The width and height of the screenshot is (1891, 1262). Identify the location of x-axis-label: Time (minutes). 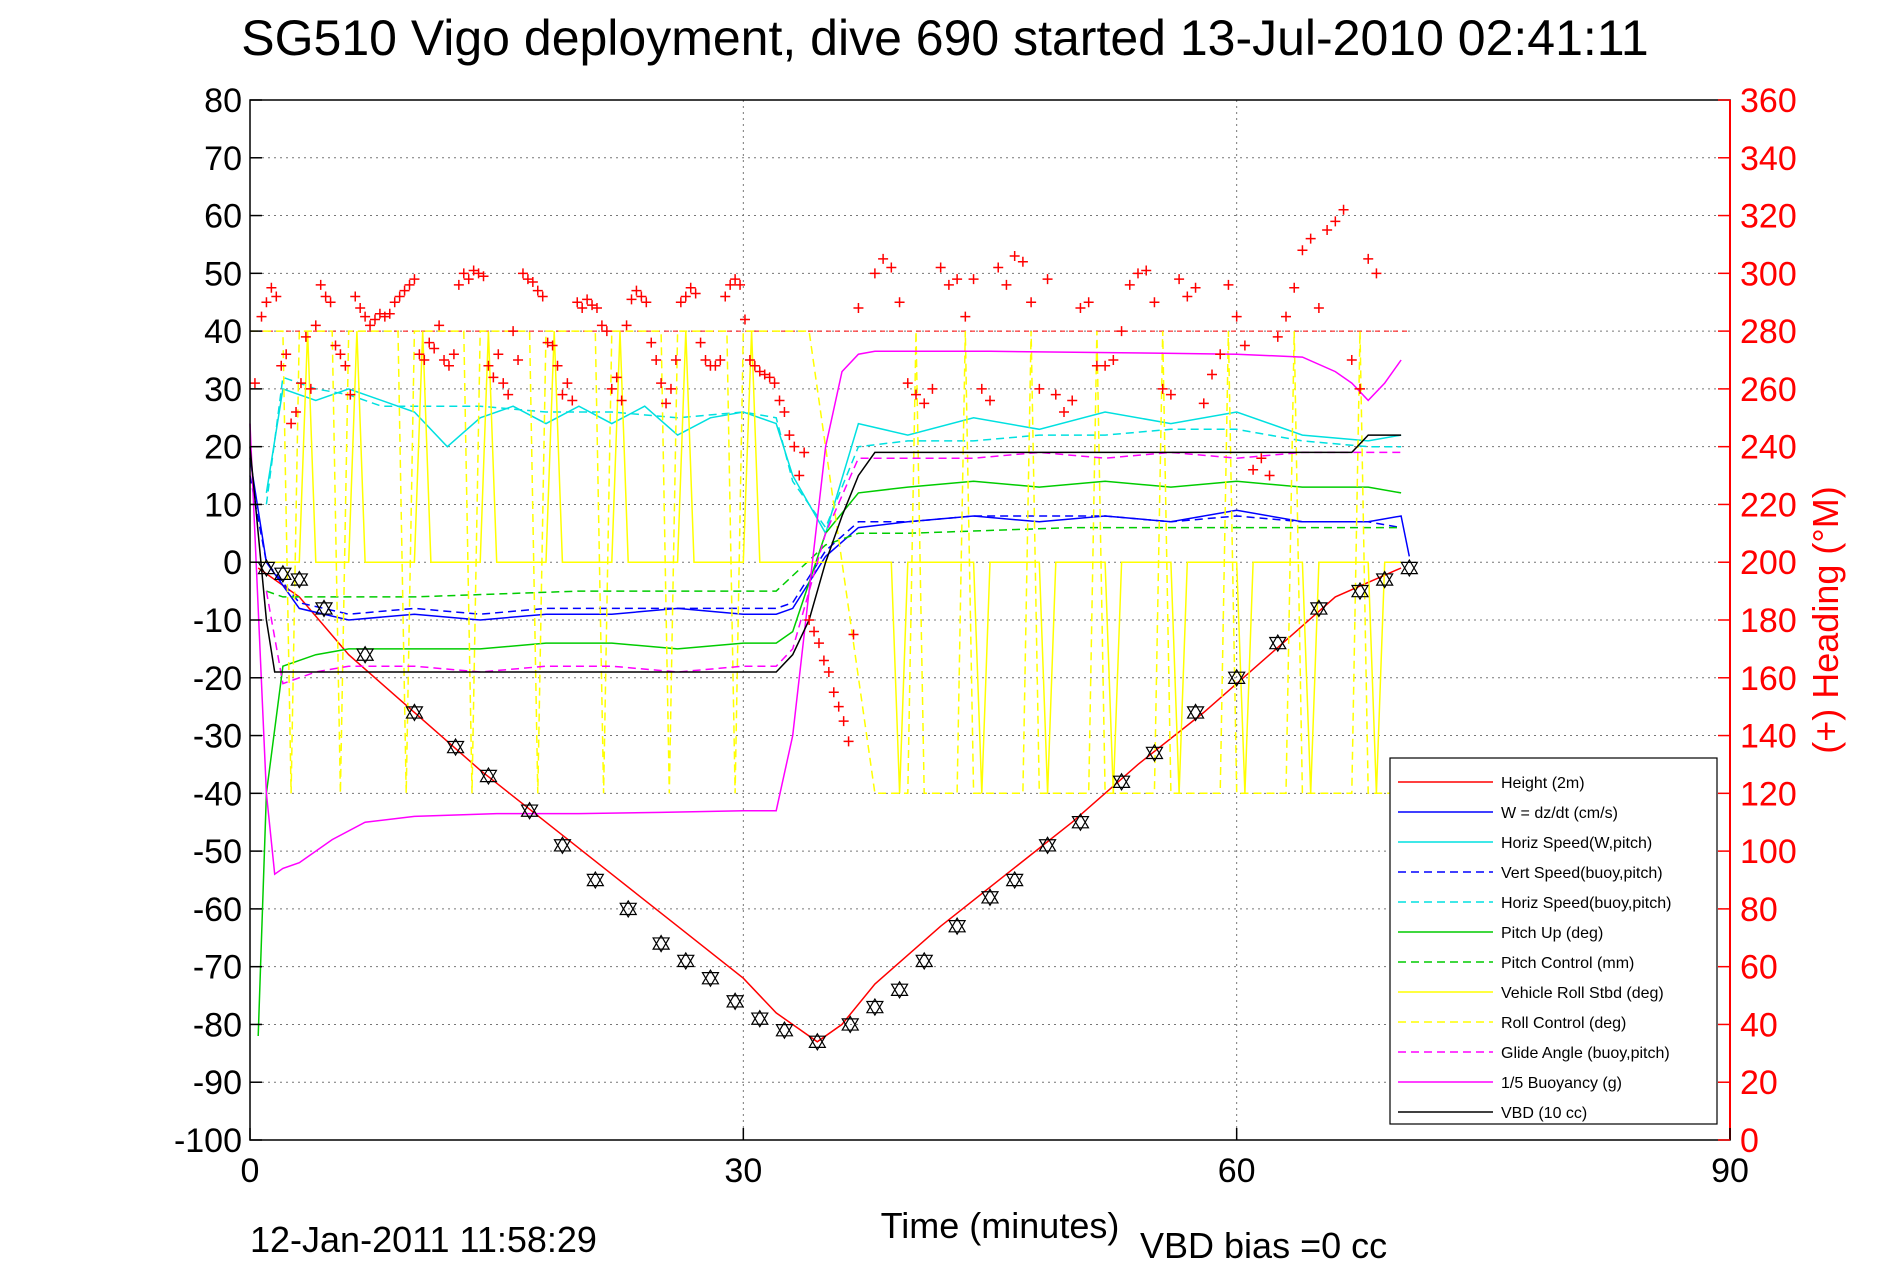
(1000, 1225).